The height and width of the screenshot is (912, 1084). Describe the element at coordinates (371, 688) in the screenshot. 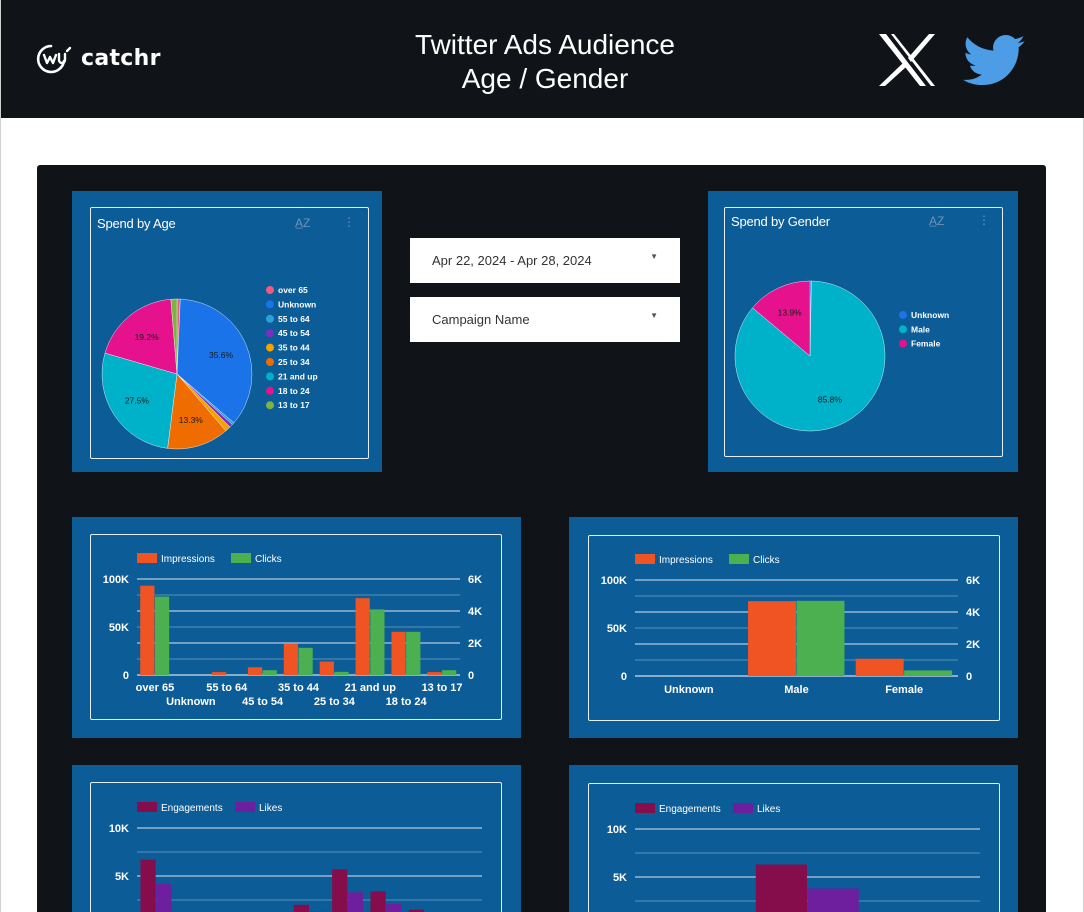

I see `x-tick-label: 21 and up` at that location.